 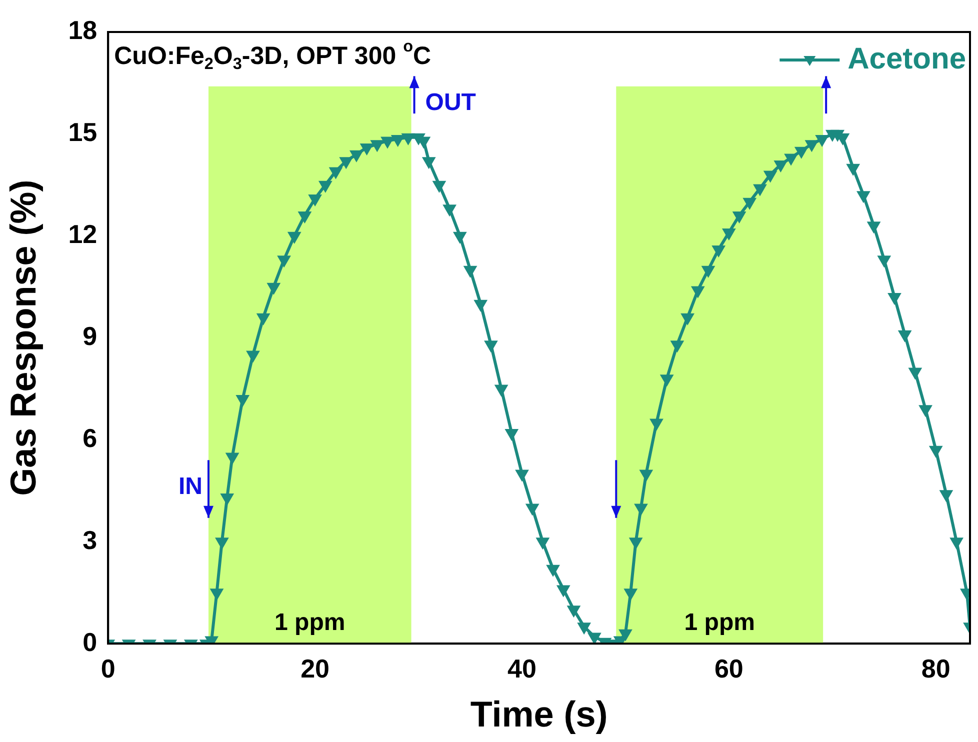 I want to click on y-tick-label: 18, so click(x=83, y=30).